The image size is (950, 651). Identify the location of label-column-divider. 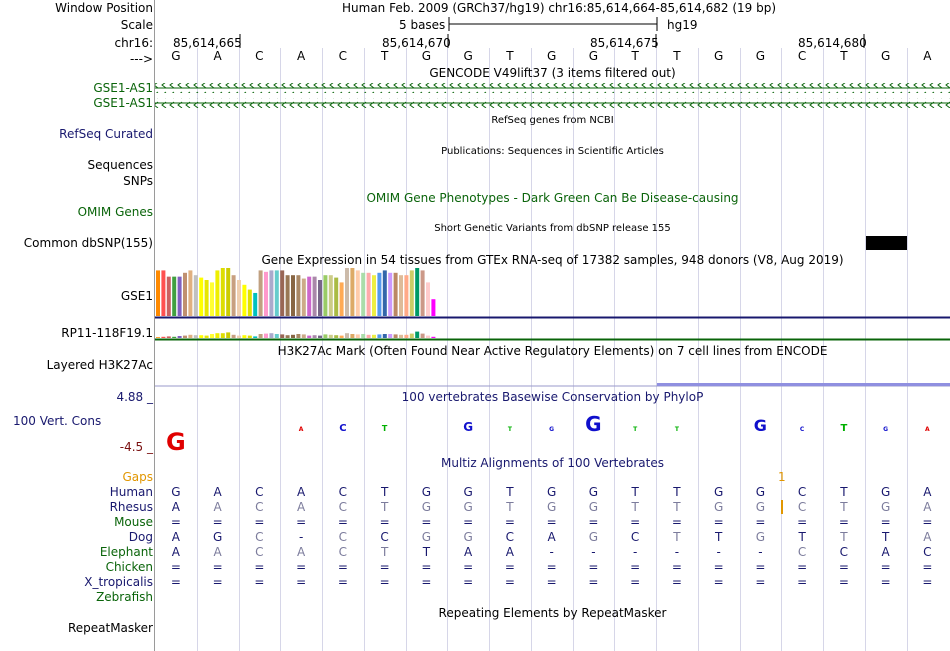
(154, 325).